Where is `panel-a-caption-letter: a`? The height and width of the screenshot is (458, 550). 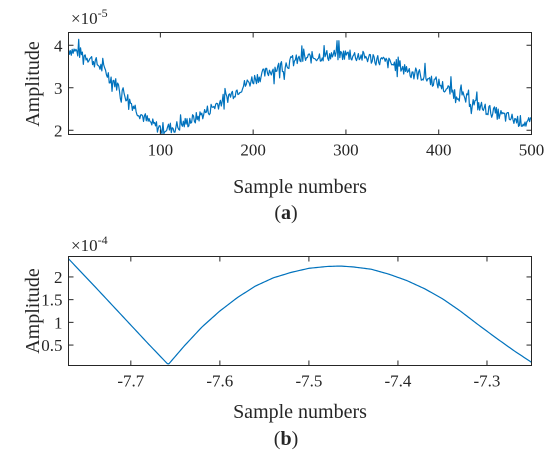 panel-a-caption-letter: a is located at coordinates (286, 213).